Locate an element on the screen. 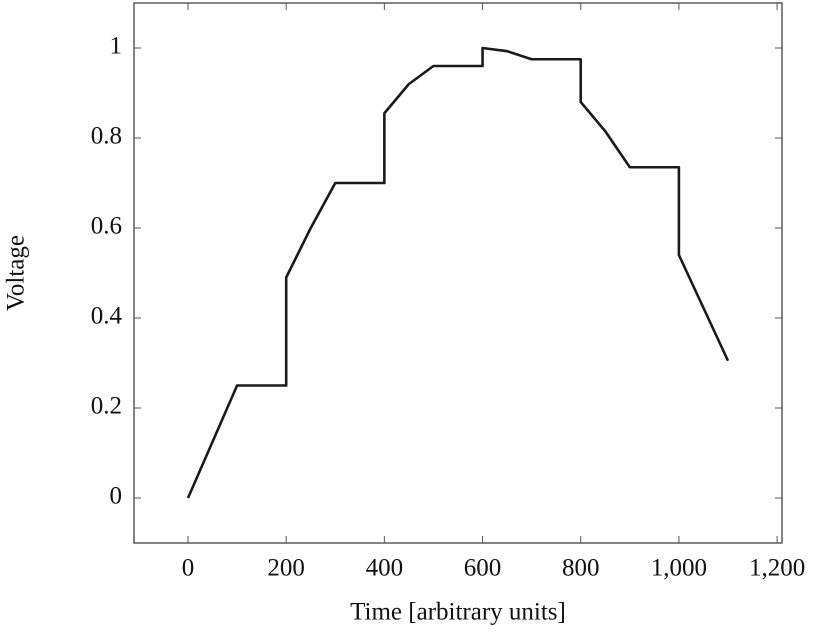 Image resolution: width=818 pixels, height=640 pixels. y-tick-label: 0 is located at coordinates (116, 496).